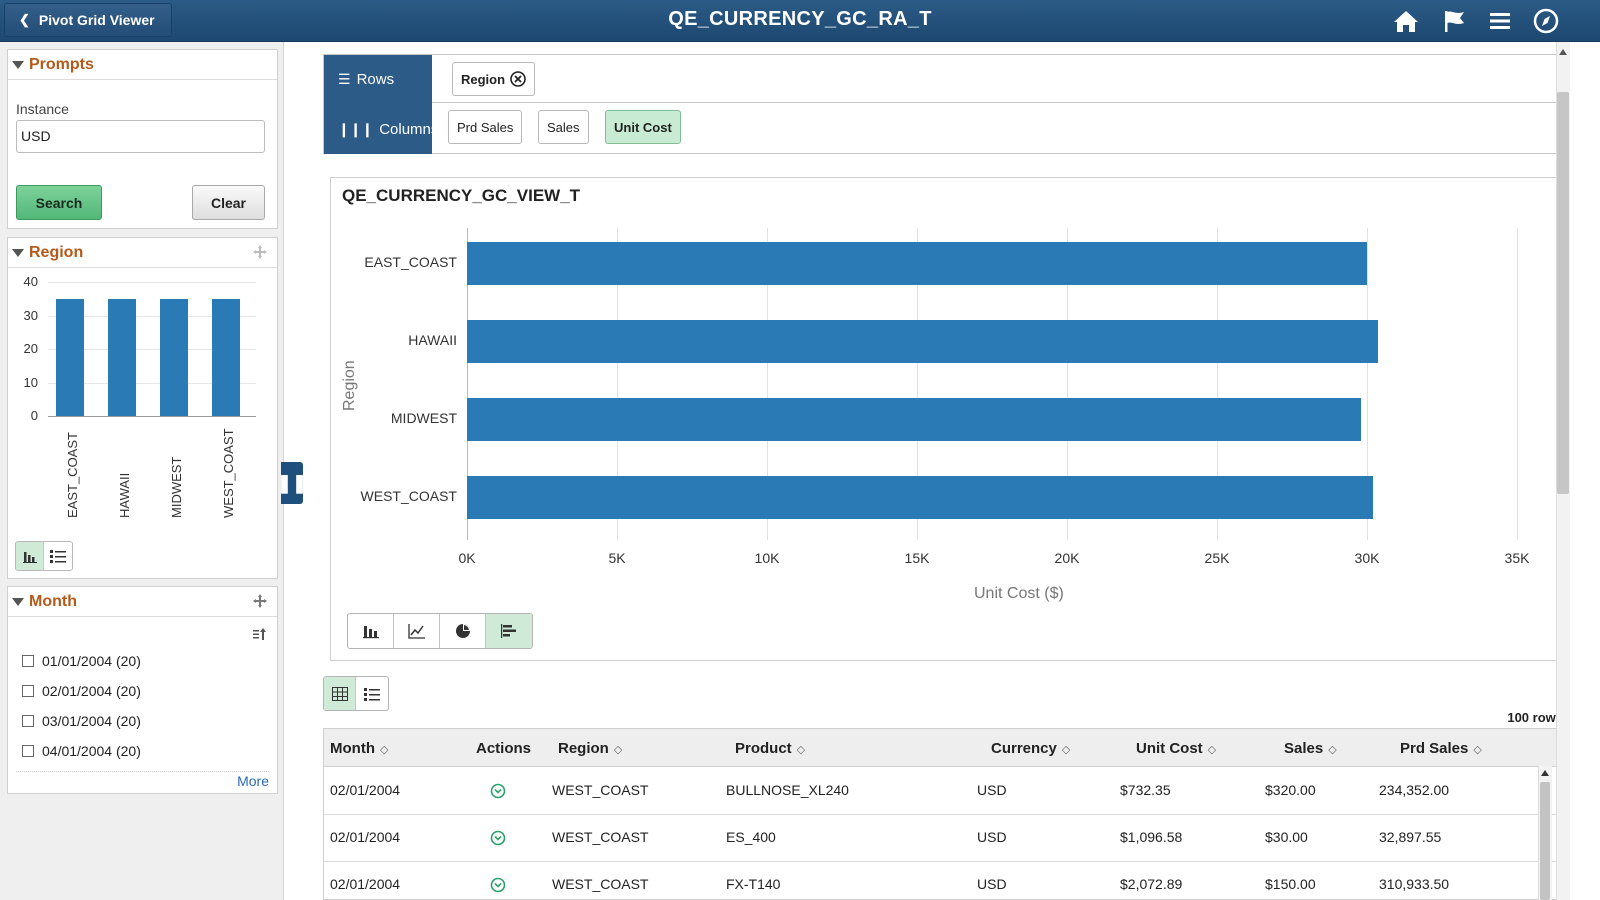  Describe the element at coordinates (518, 79) in the screenshot. I see `remove-circle-icon` at that location.